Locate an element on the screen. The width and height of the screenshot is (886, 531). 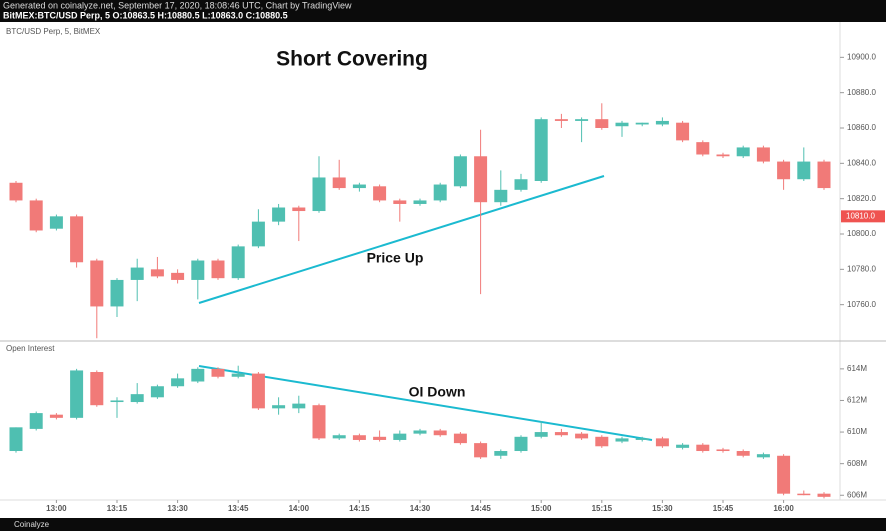
last-price-label: 10810.0 is located at coordinates (860, 215).